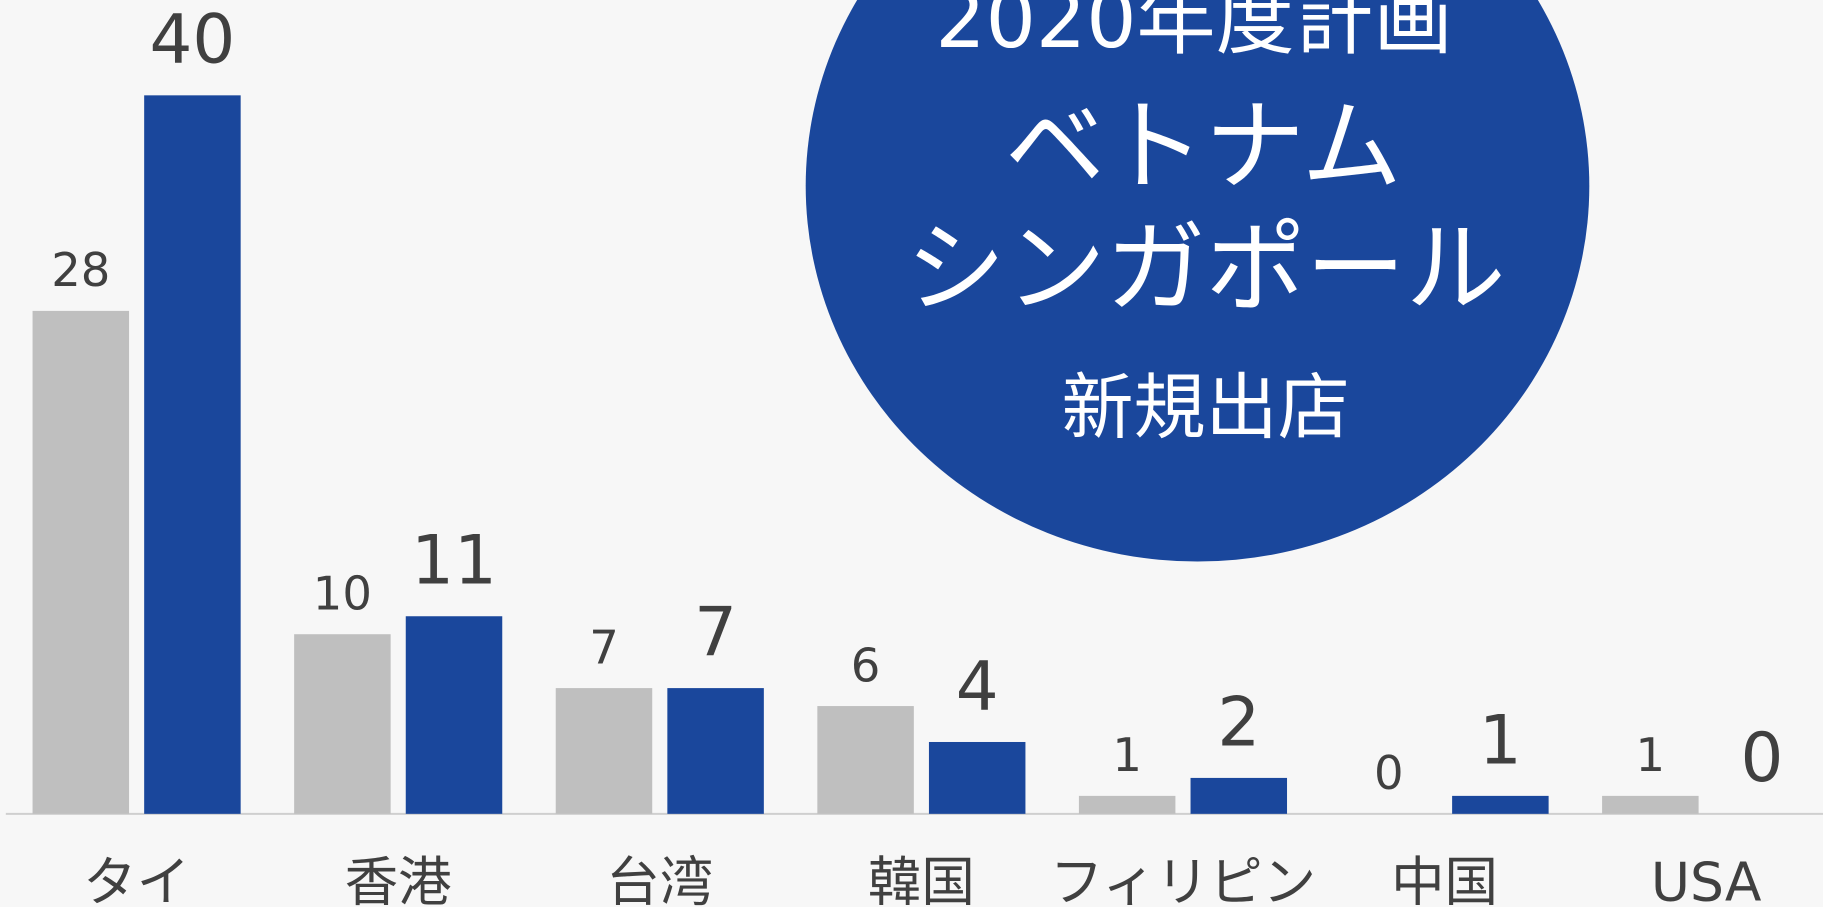  Describe the element at coordinates (1706, 879) in the screenshot. I see `x-tick-label: USA` at that location.